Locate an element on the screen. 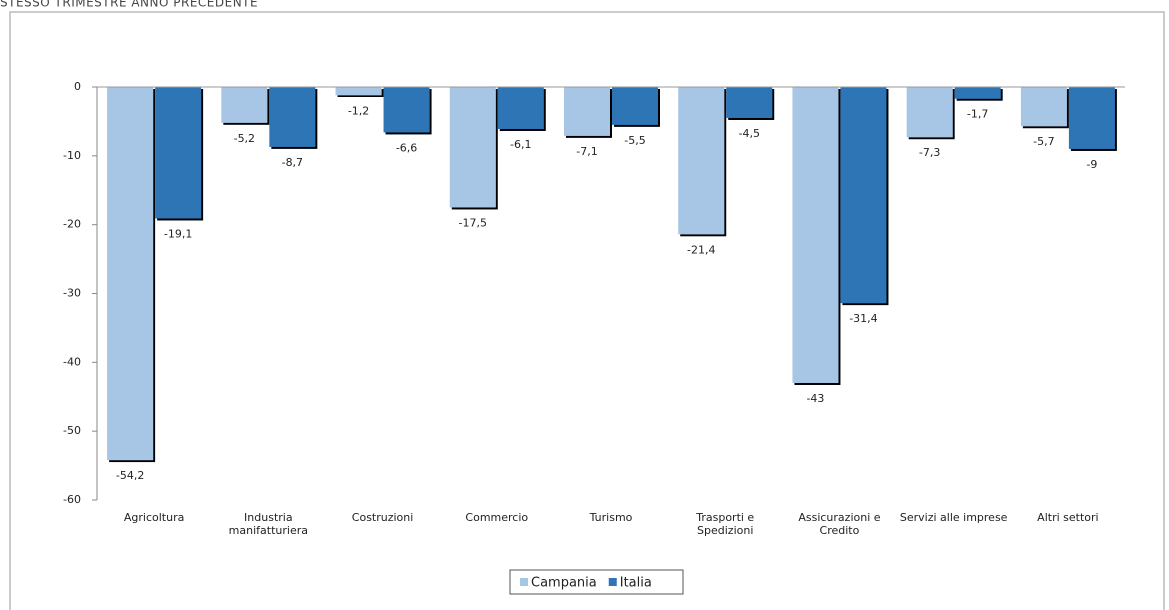 Image resolution: width=1169 pixels, height=610 pixels. data-label: -19,1 is located at coordinates (178, 233).